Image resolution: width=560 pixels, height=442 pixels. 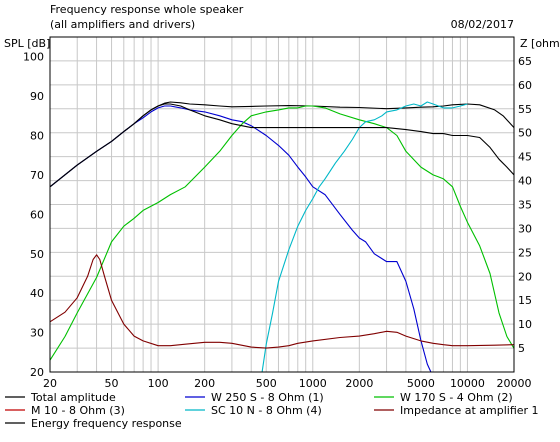 What do you see at coordinates (266, 383) in the screenshot?
I see `x-tick-label: 500` at bounding box center [266, 383].